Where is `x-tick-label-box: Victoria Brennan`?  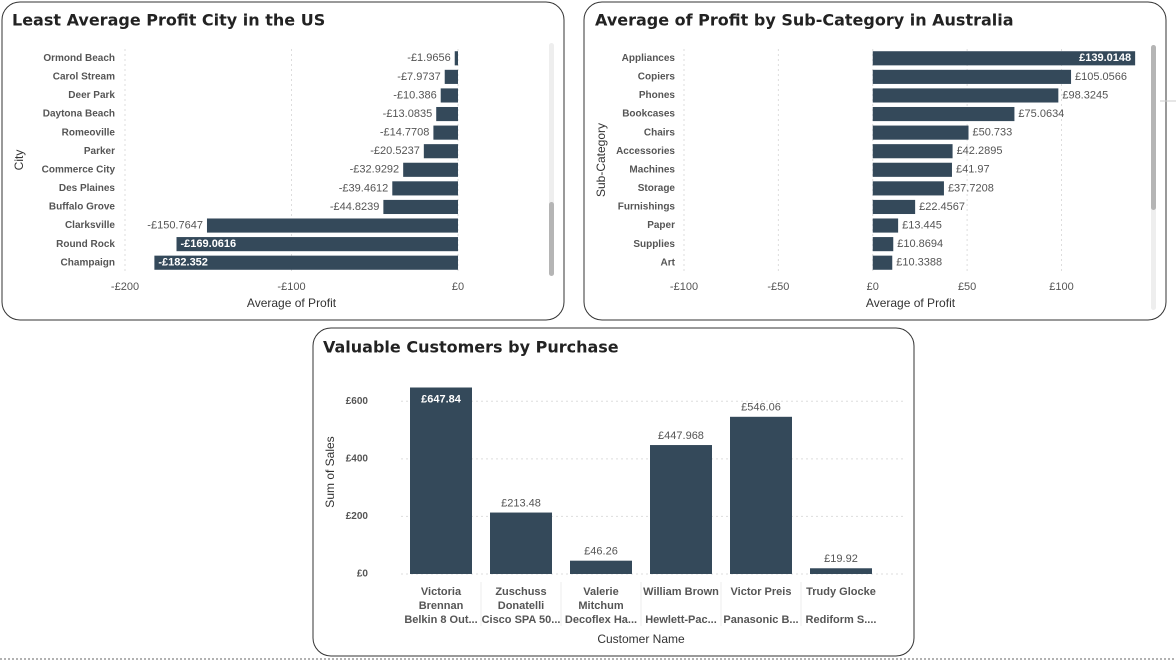 x-tick-label-box: Victoria Brennan is located at coordinates (441, 599).